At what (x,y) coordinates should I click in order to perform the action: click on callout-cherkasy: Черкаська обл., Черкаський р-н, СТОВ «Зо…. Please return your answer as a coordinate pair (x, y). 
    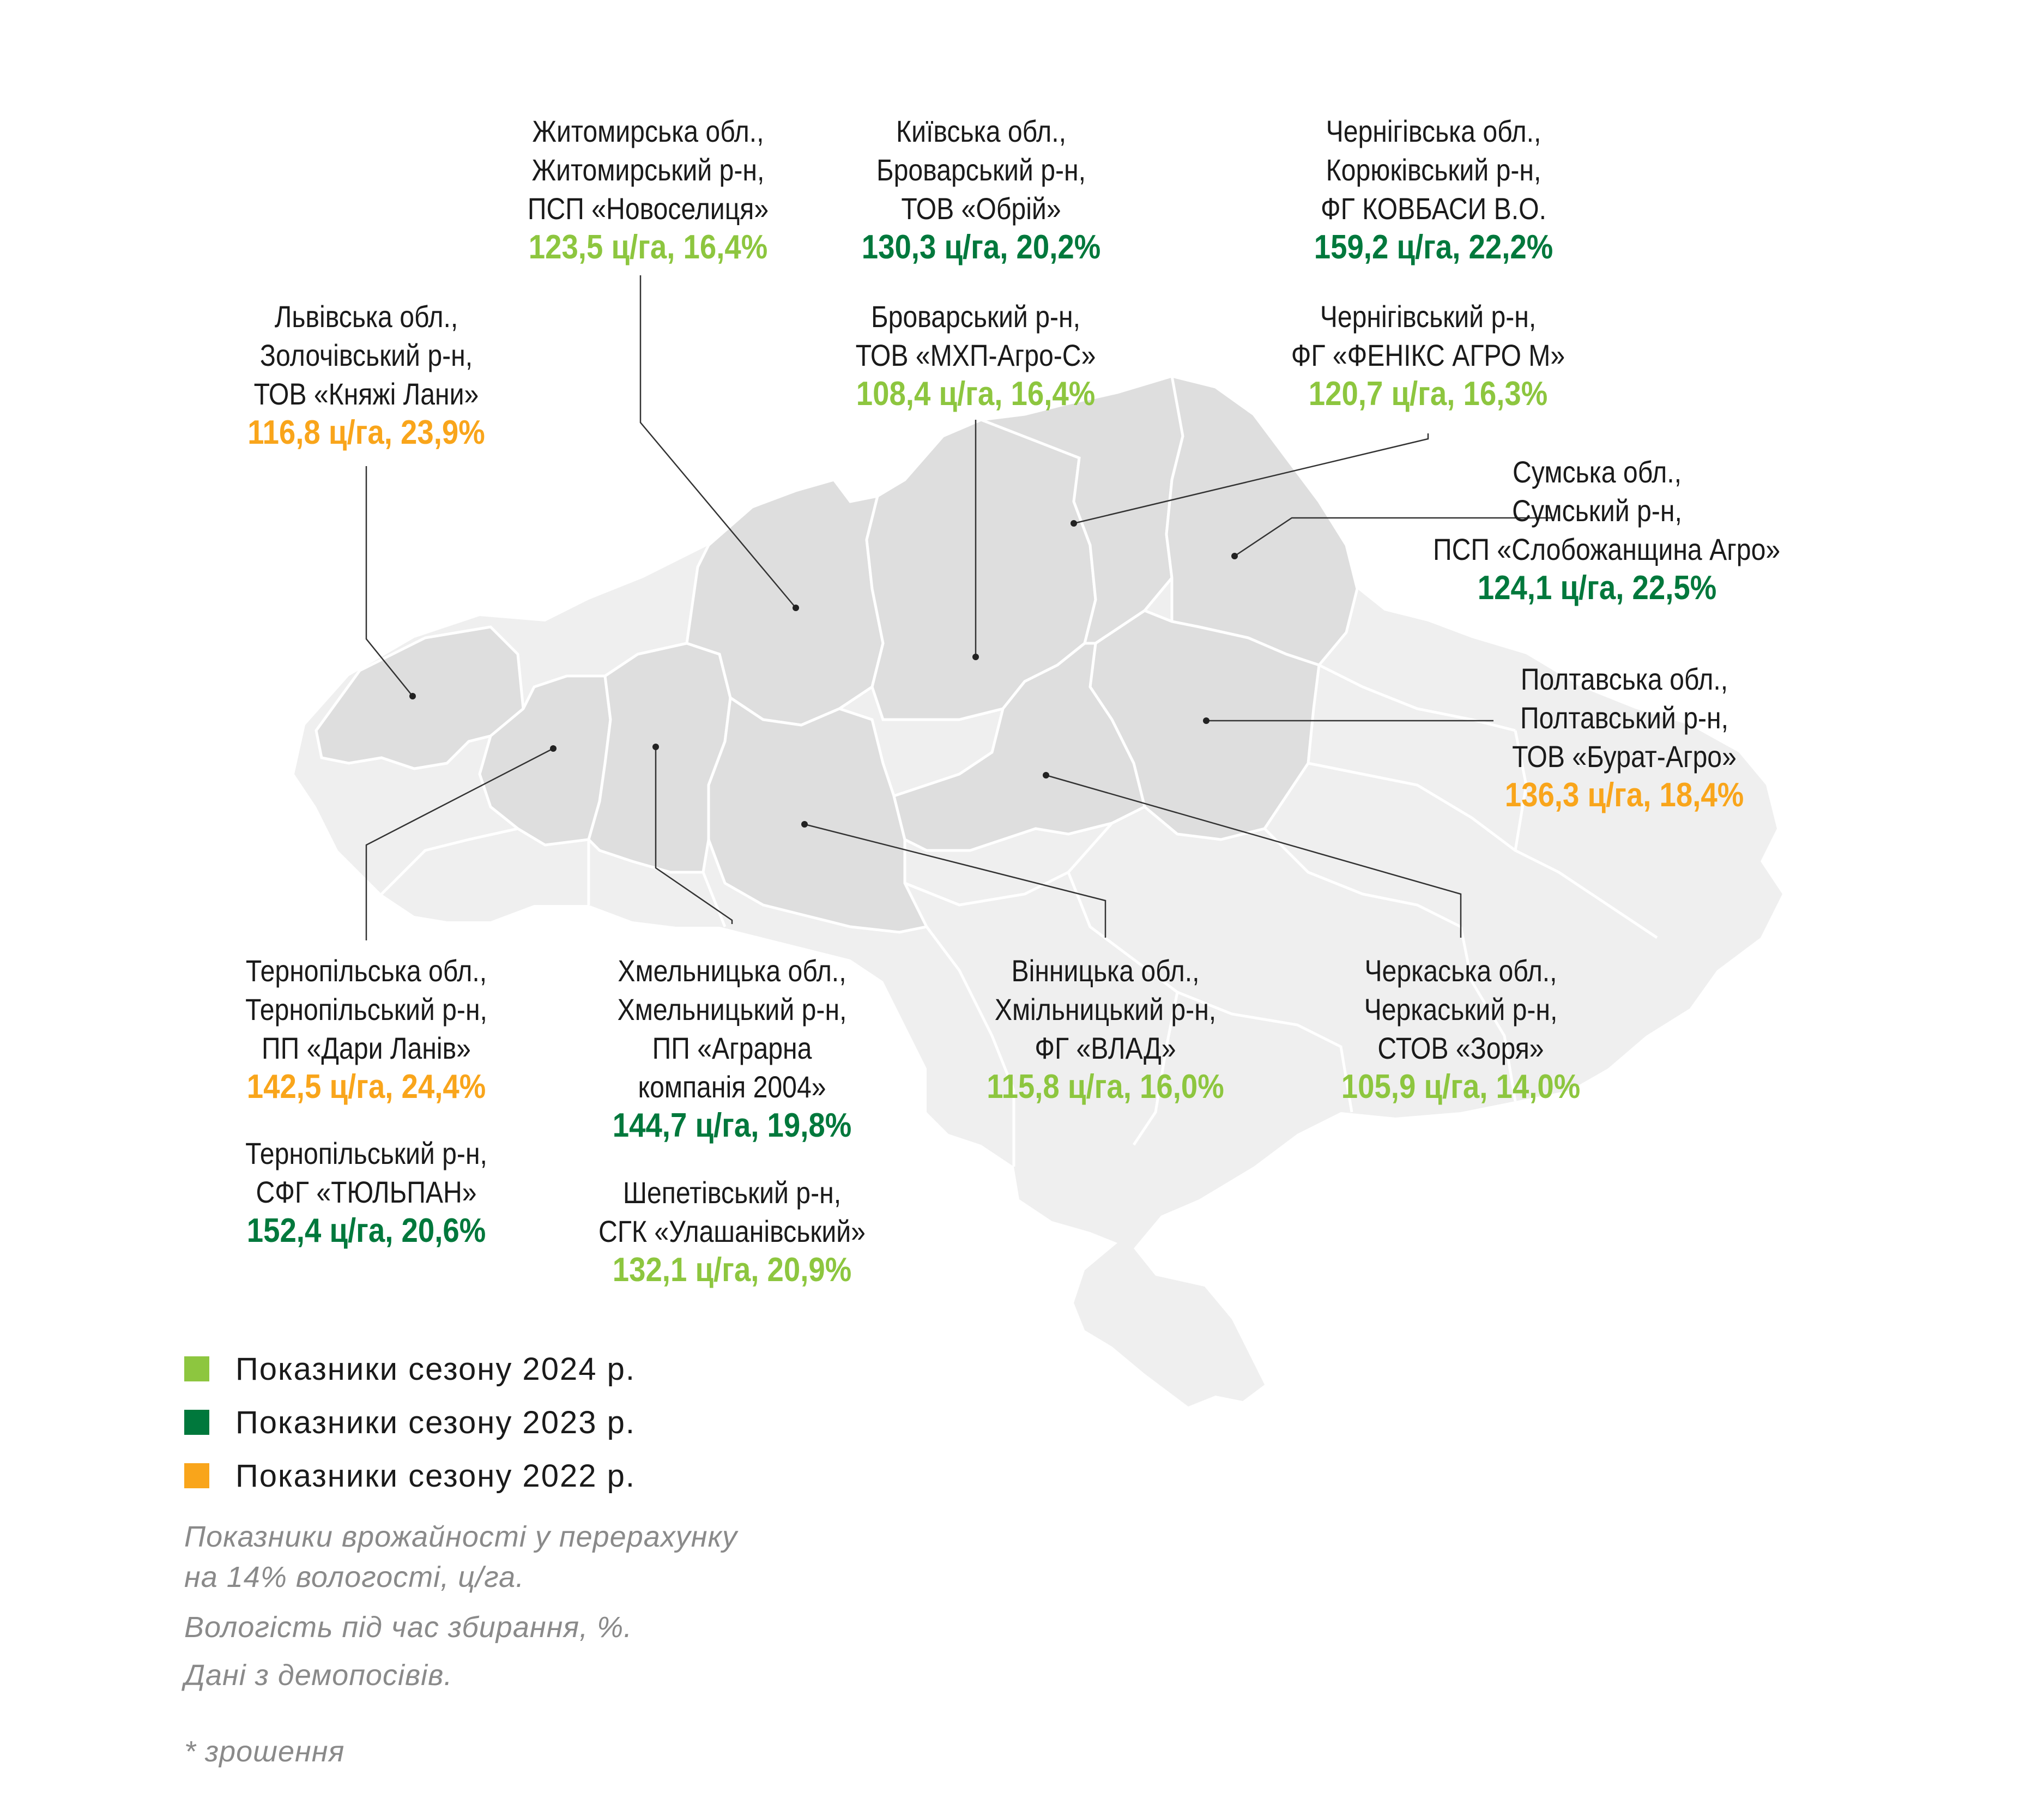
    Looking at the image, I should click on (1461, 1028).